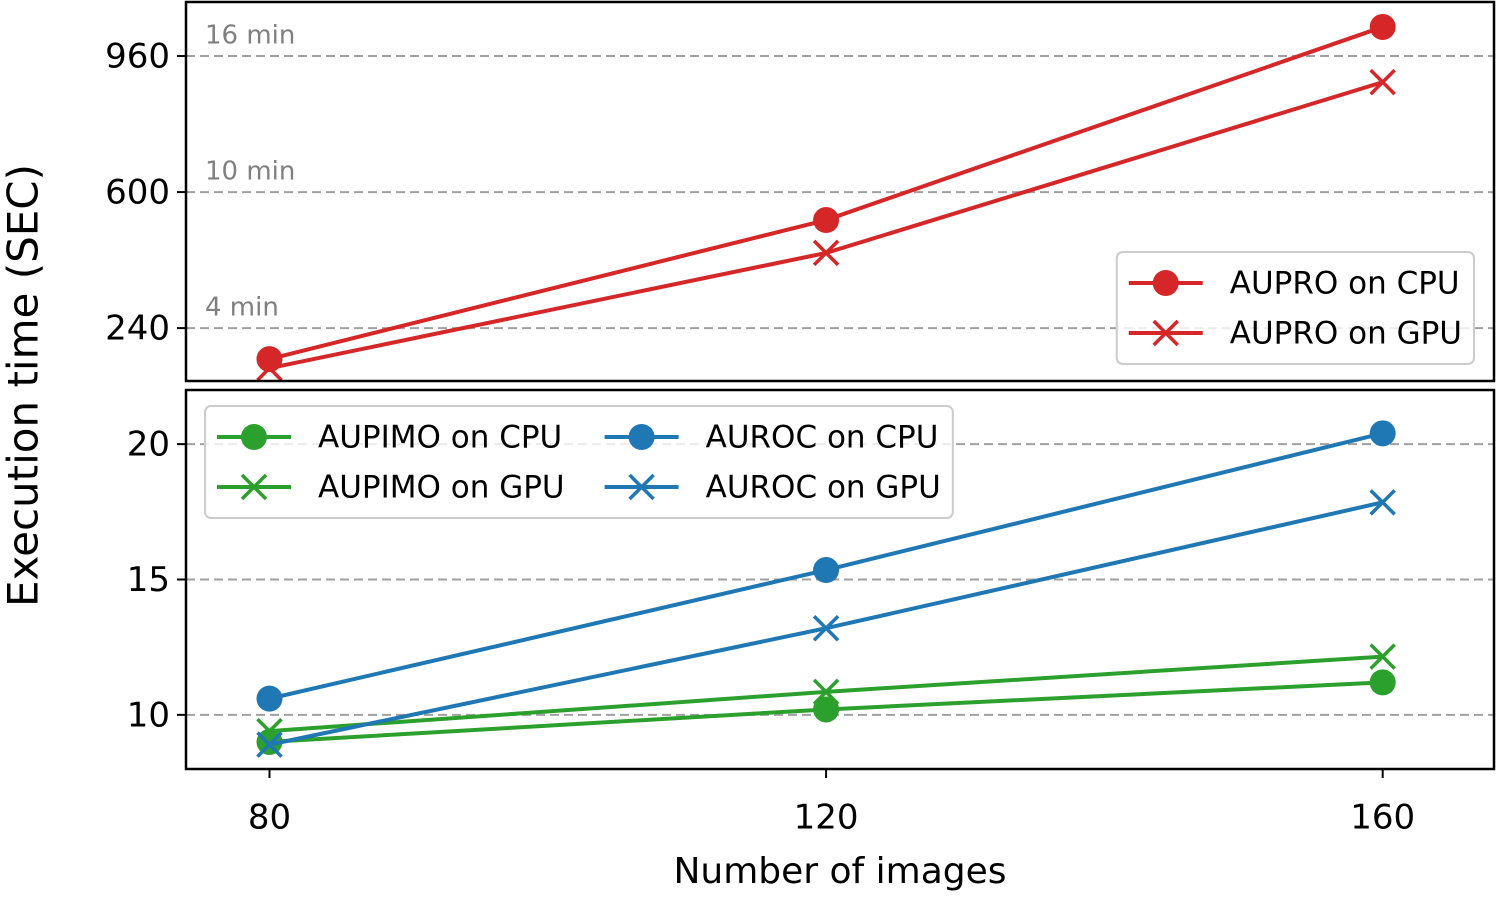 This screenshot has width=1496, height=900. What do you see at coordinates (1346, 334) in the screenshot?
I see `legend-label: AUPRO on GPU` at bounding box center [1346, 334].